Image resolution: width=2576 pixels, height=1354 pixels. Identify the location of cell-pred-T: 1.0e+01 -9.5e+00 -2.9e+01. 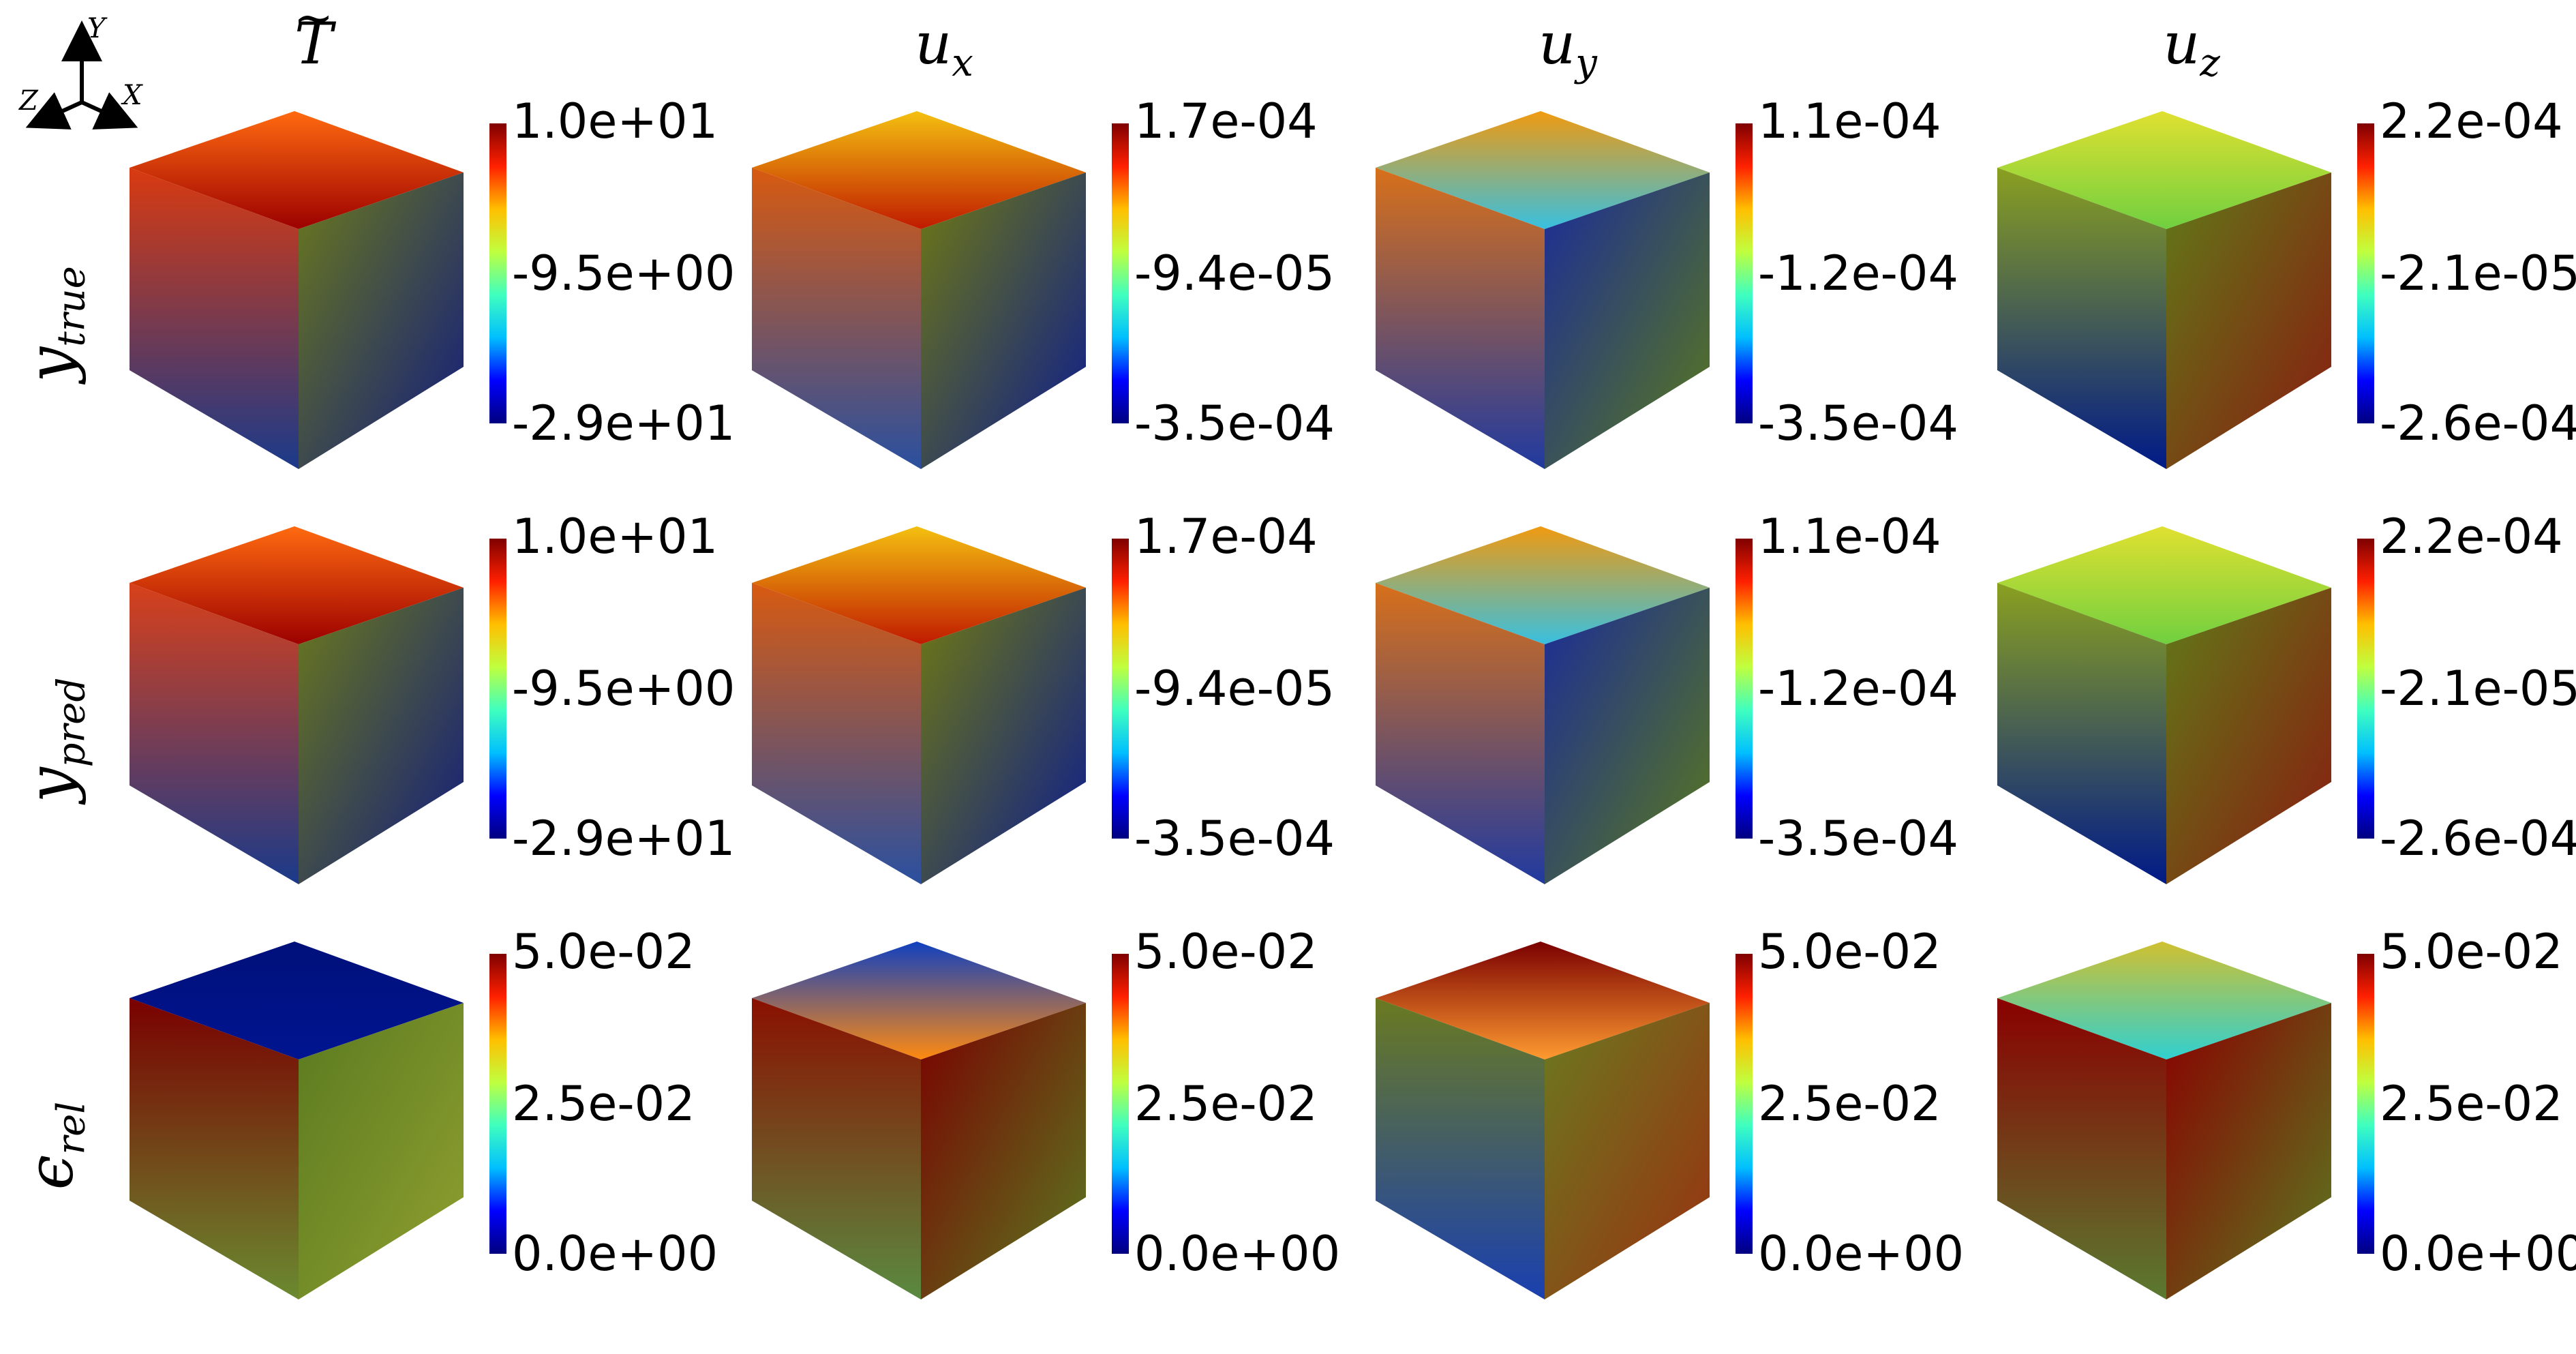
(448, 724).